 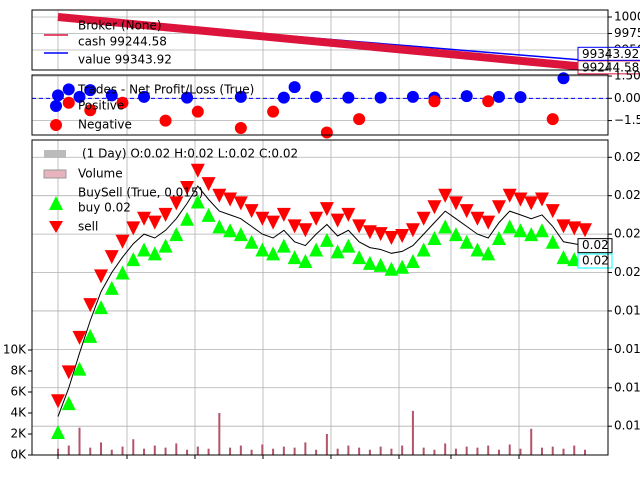 I want to click on value-tag-label: 99343.92, so click(x=610, y=54).